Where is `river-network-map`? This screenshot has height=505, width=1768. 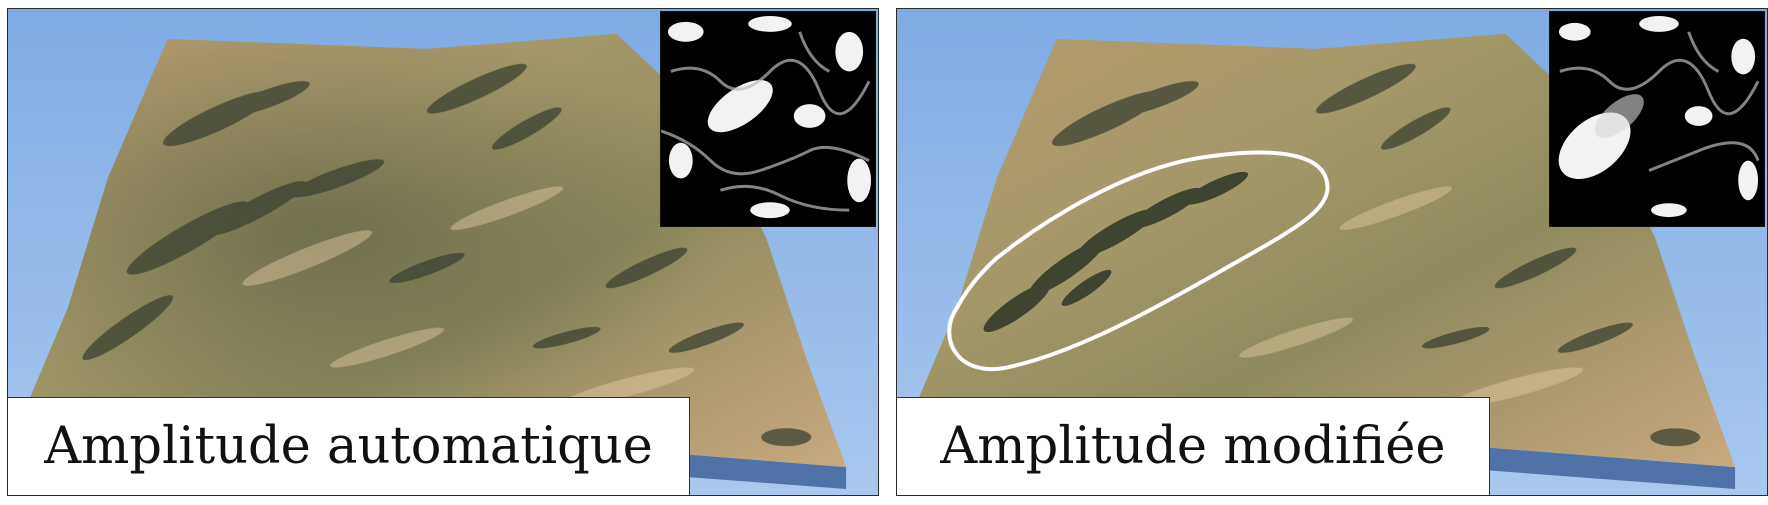 river-network-map is located at coordinates (768, 119).